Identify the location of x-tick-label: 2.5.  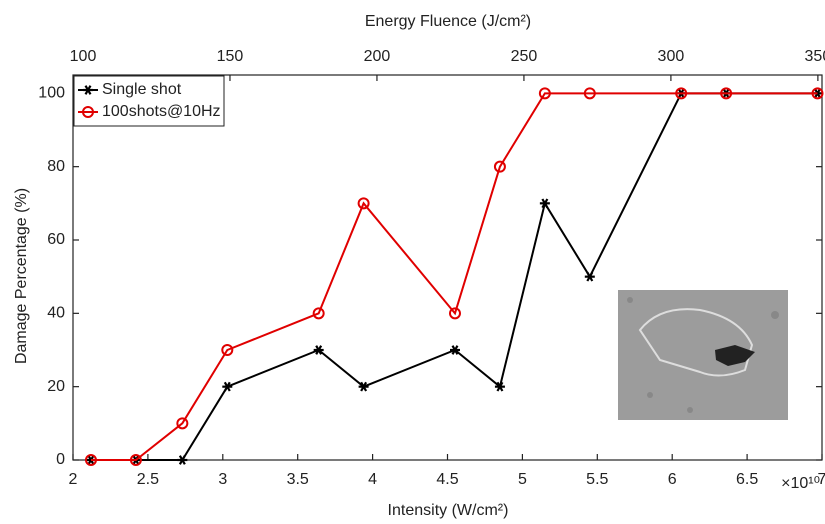
(148, 479).